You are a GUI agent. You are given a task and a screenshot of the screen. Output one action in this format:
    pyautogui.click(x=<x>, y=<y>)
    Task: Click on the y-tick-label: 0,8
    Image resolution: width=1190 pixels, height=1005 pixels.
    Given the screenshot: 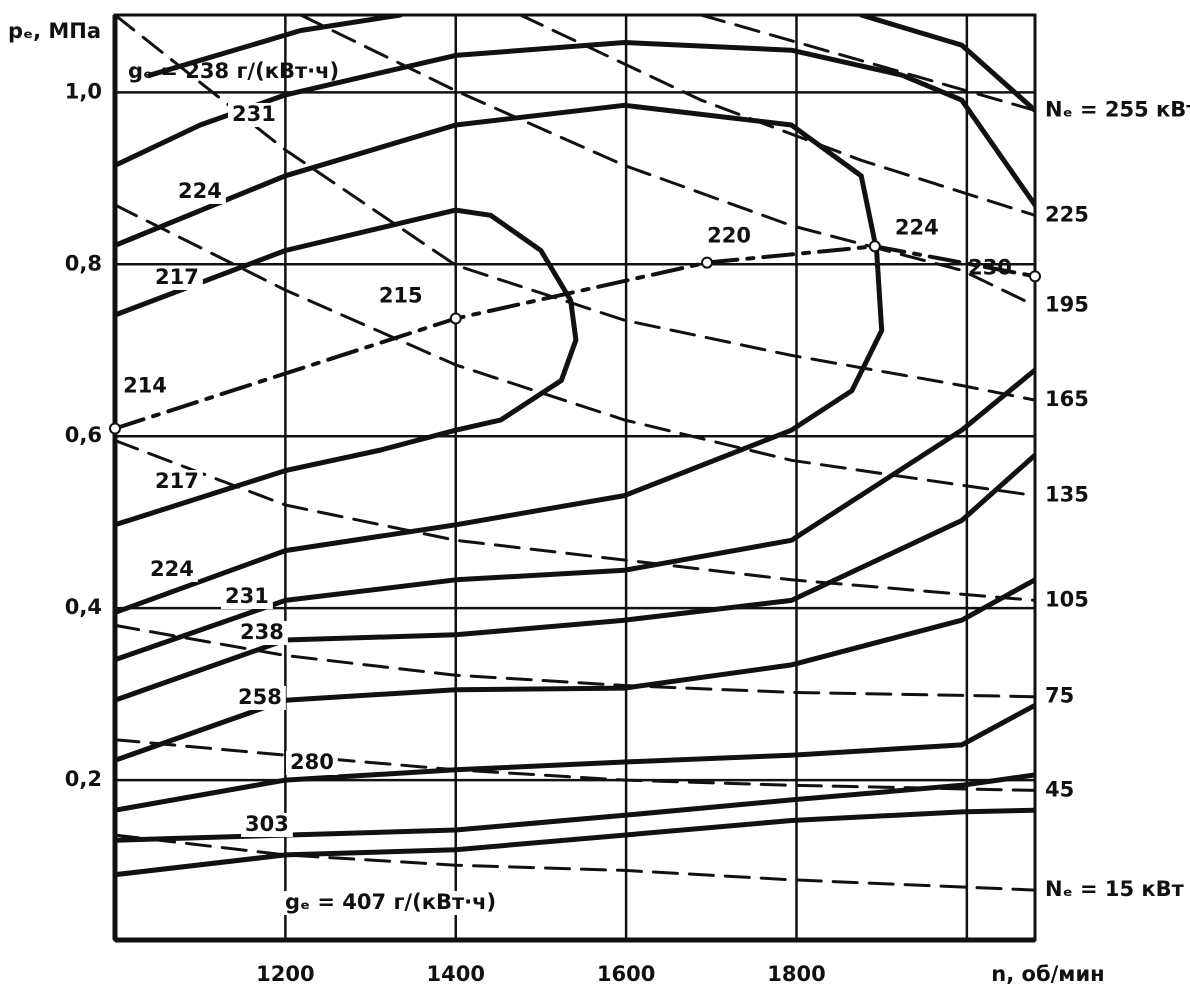 What is the action you would take?
    pyautogui.click(x=83, y=263)
    